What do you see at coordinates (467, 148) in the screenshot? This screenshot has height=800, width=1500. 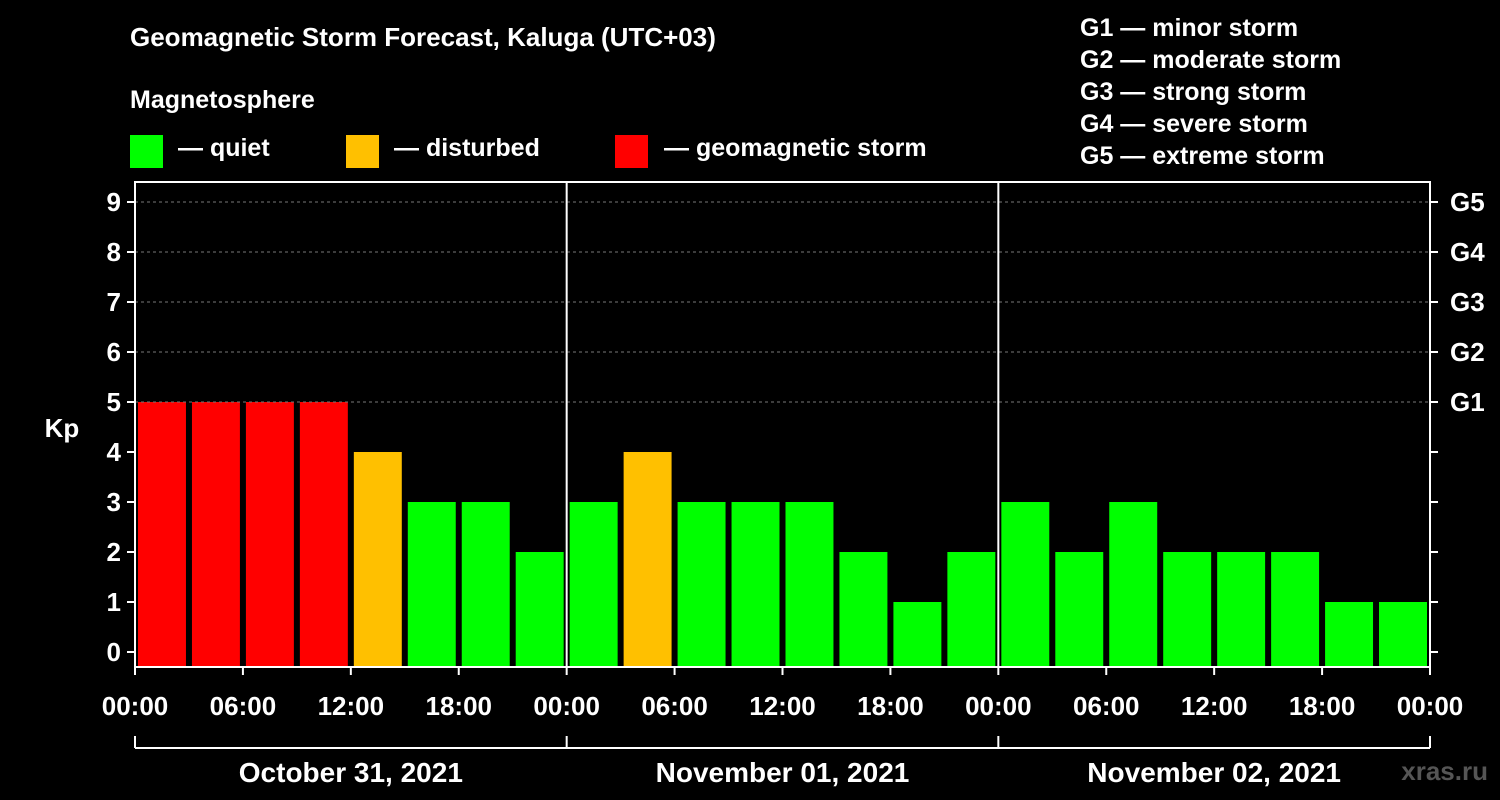 I see `legend-label-disturbed: — disturbed` at bounding box center [467, 148].